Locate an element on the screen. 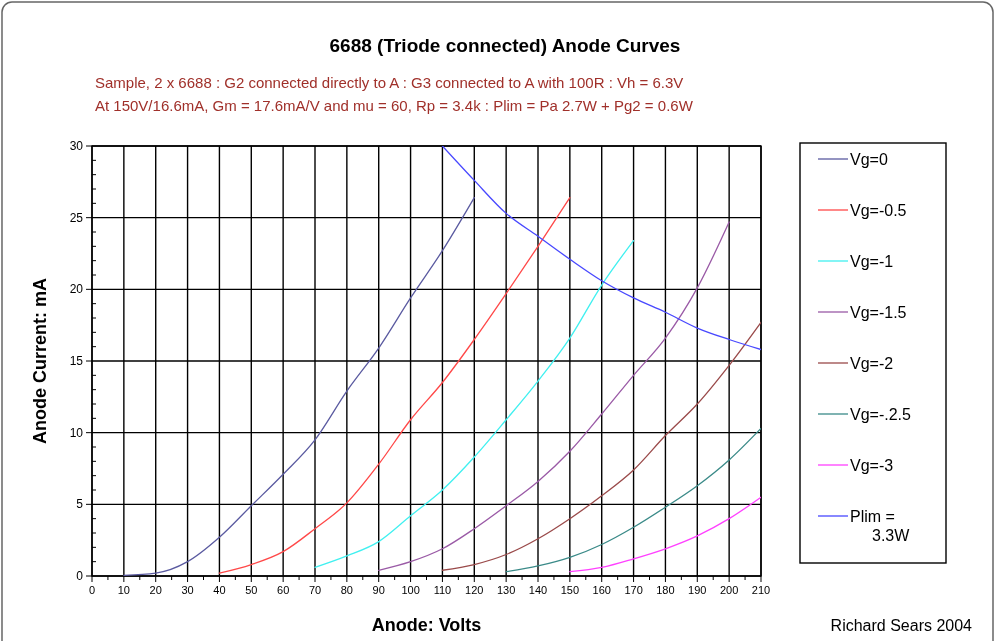 Image resolution: width=1003 pixels, height=641 pixels. x-tick-label: 200 is located at coordinates (729, 590).